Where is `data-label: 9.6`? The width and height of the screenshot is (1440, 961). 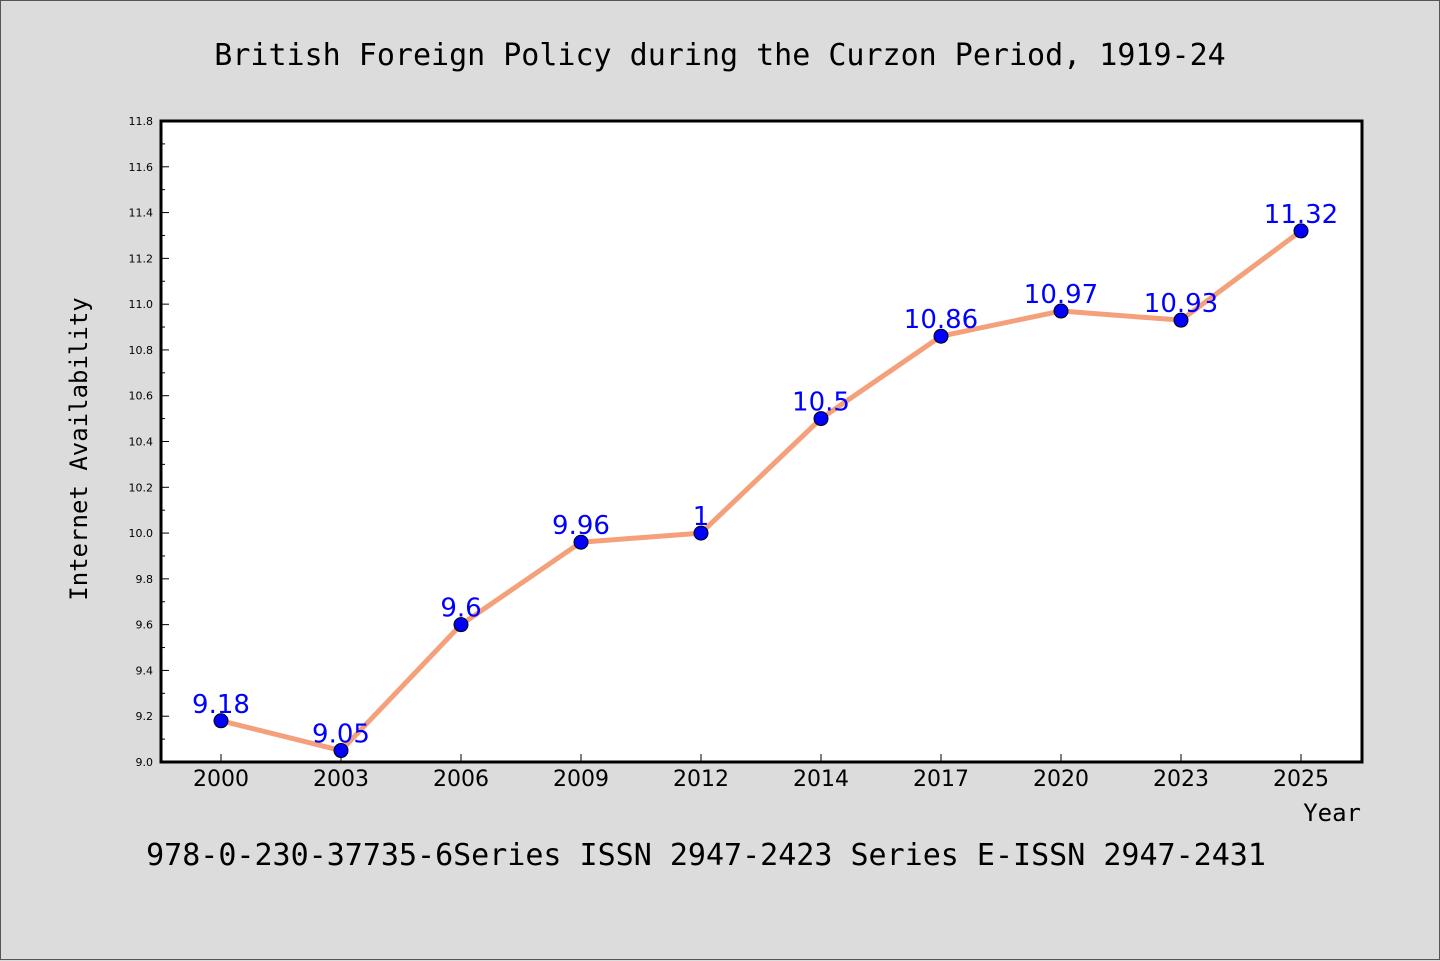 data-label: 9.6 is located at coordinates (460, 609).